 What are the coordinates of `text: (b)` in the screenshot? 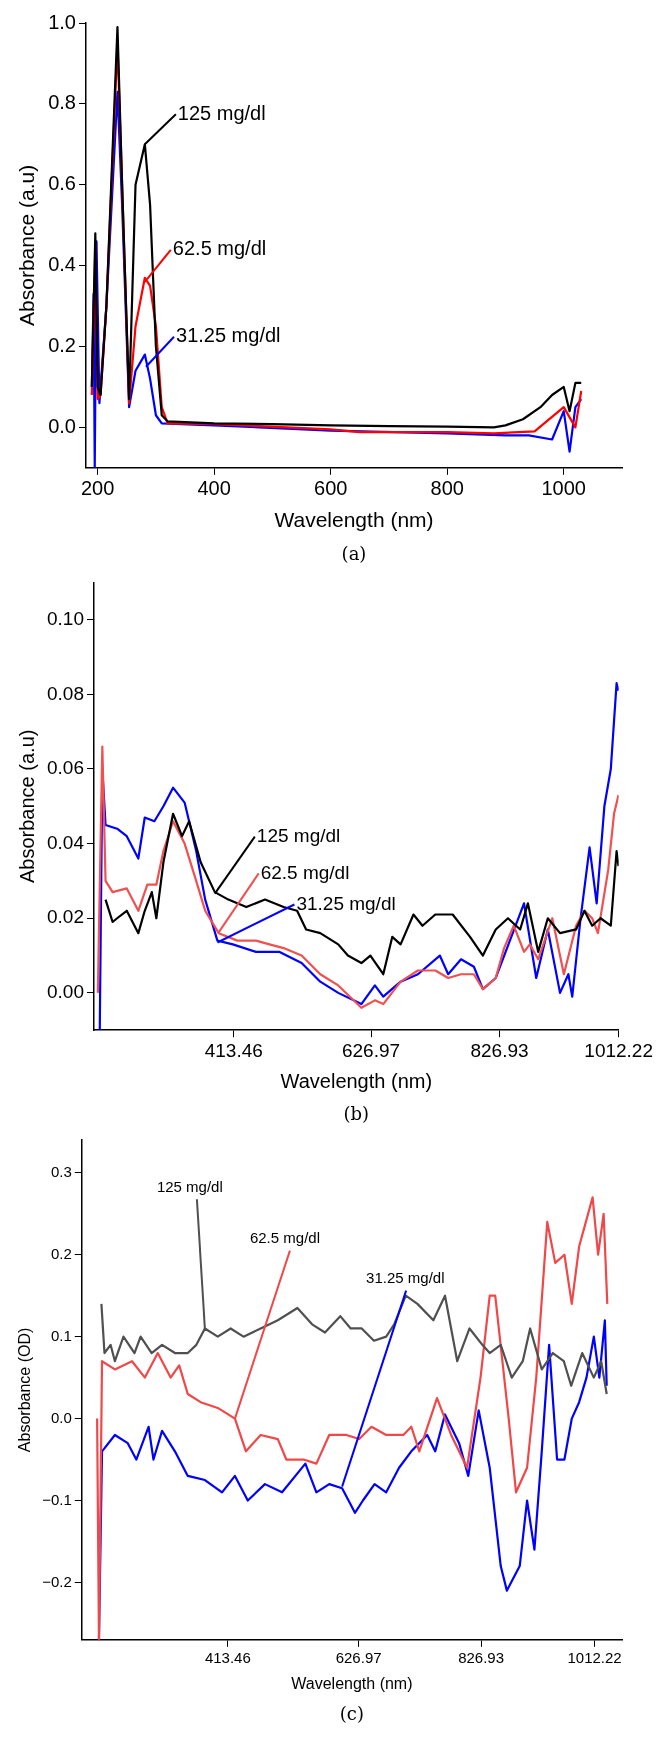 It's located at (356, 1113).